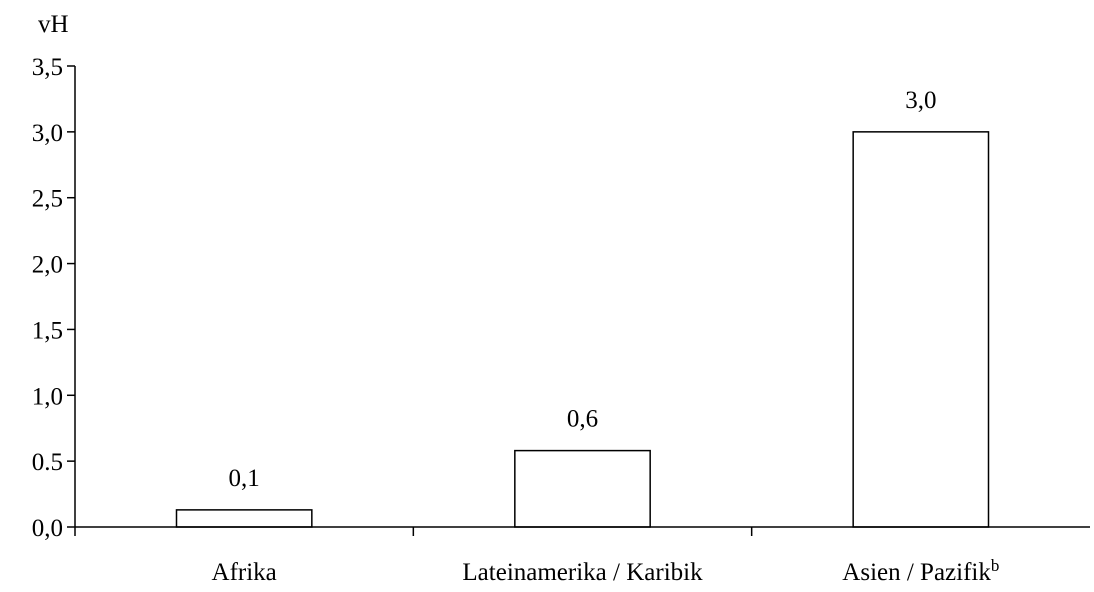  Describe the element at coordinates (47, 330) in the screenshot. I see `y-tick-label: 1,5` at that location.